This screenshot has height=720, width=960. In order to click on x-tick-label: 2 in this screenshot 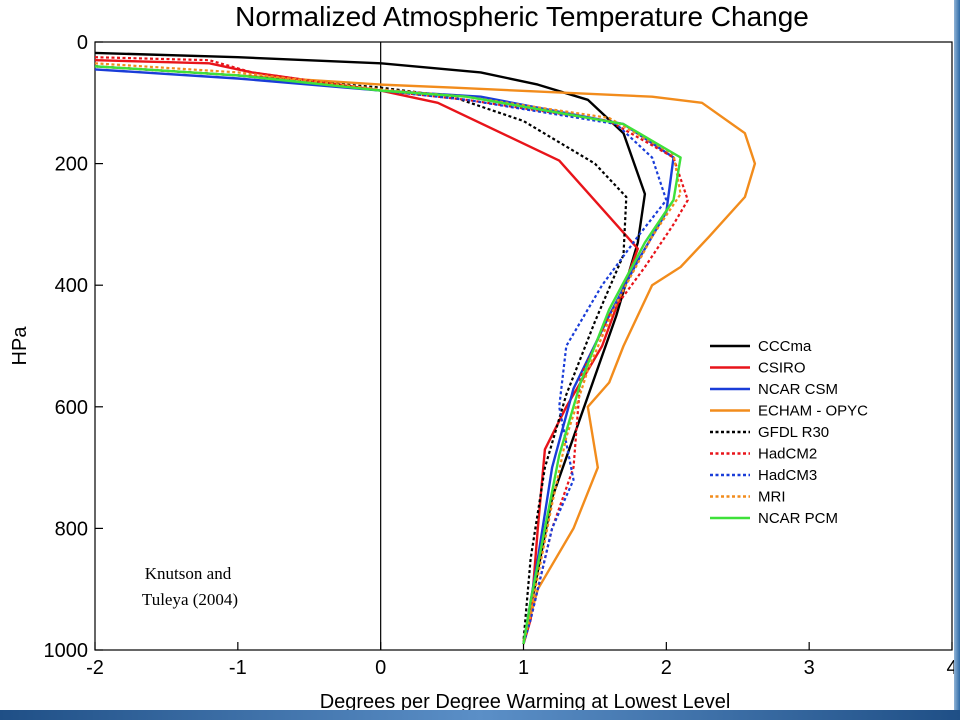, I will do `click(666, 668)`.